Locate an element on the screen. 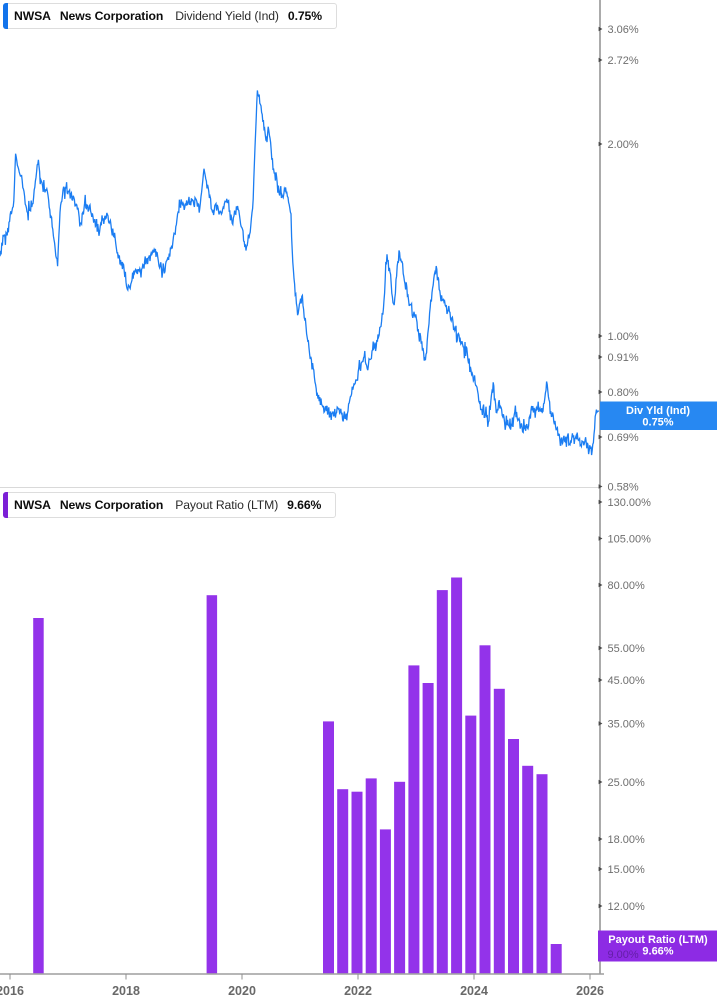  svg-text: 25.00% is located at coordinates (627, 783).